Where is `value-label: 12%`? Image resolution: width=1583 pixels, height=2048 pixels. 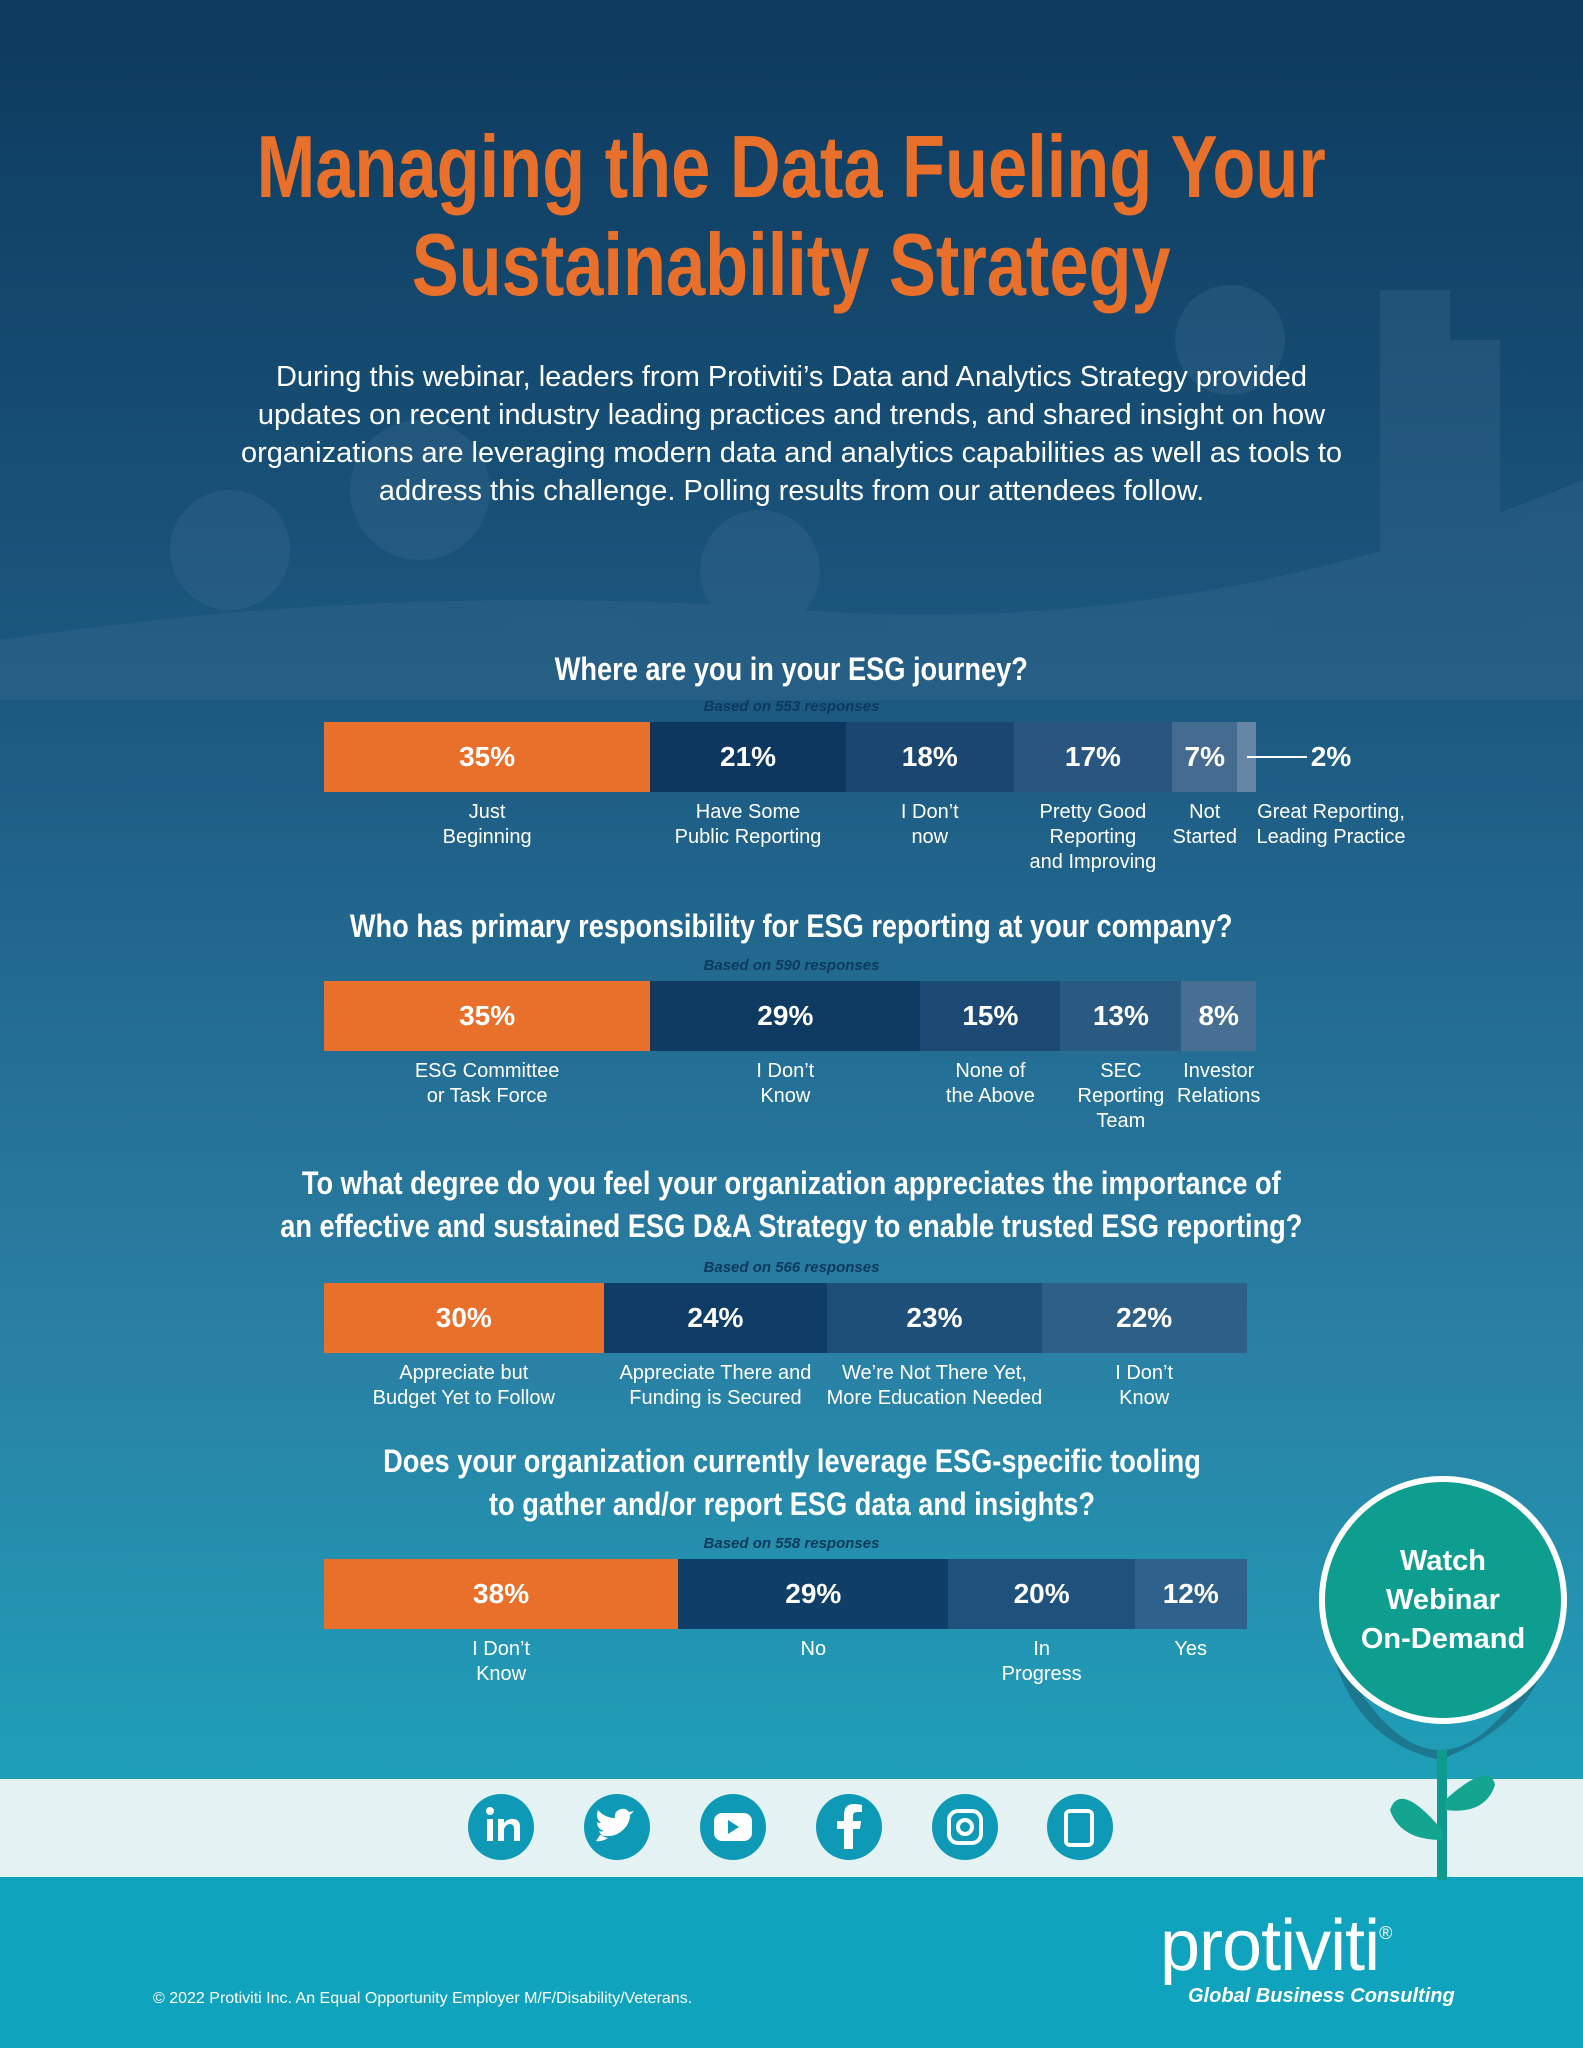 value-label: 12% is located at coordinates (1190, 1593).